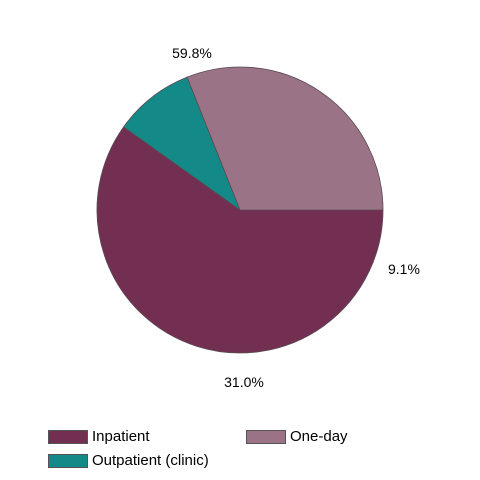 The height and width of the screenshot is (480, 480). I want to click on pie-data-label-one-day: 31.0%, so click(244, 382).